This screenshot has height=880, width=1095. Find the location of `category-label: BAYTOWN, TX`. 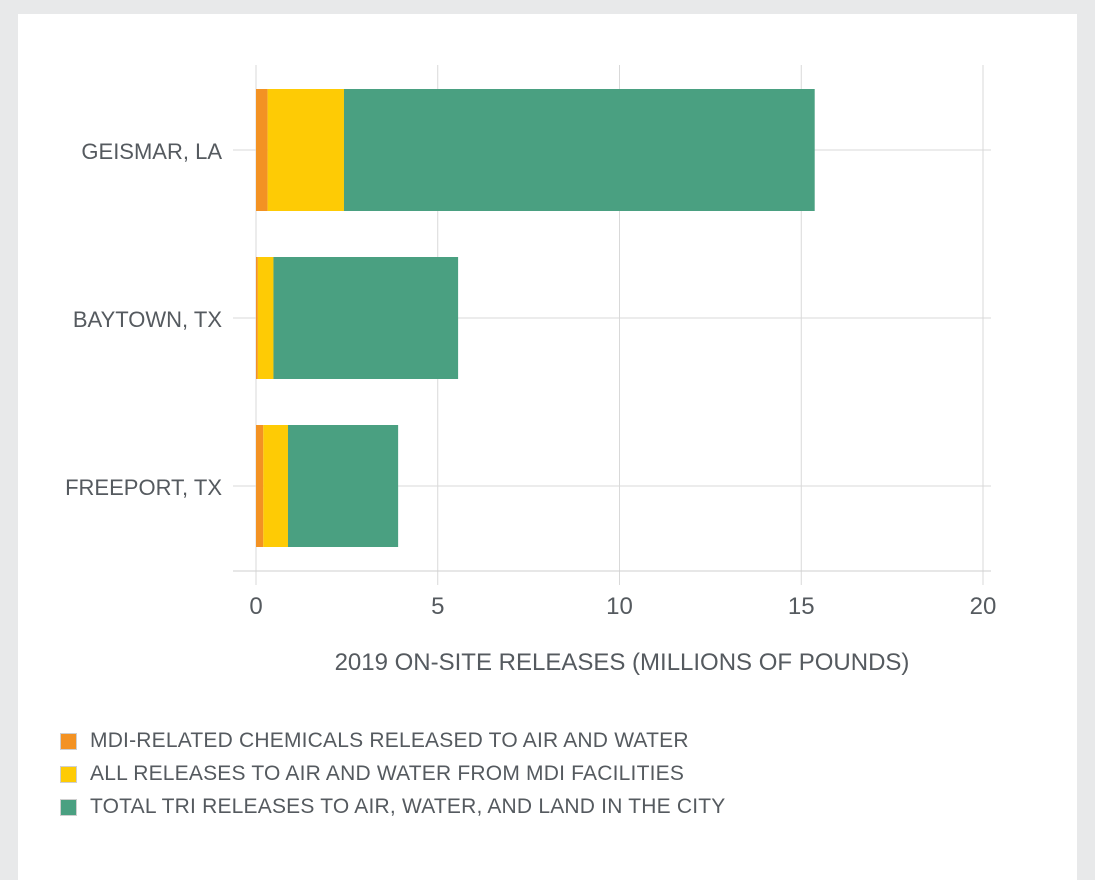

category-label: BAYTOWN, TX is located at coordinates (147, 319).